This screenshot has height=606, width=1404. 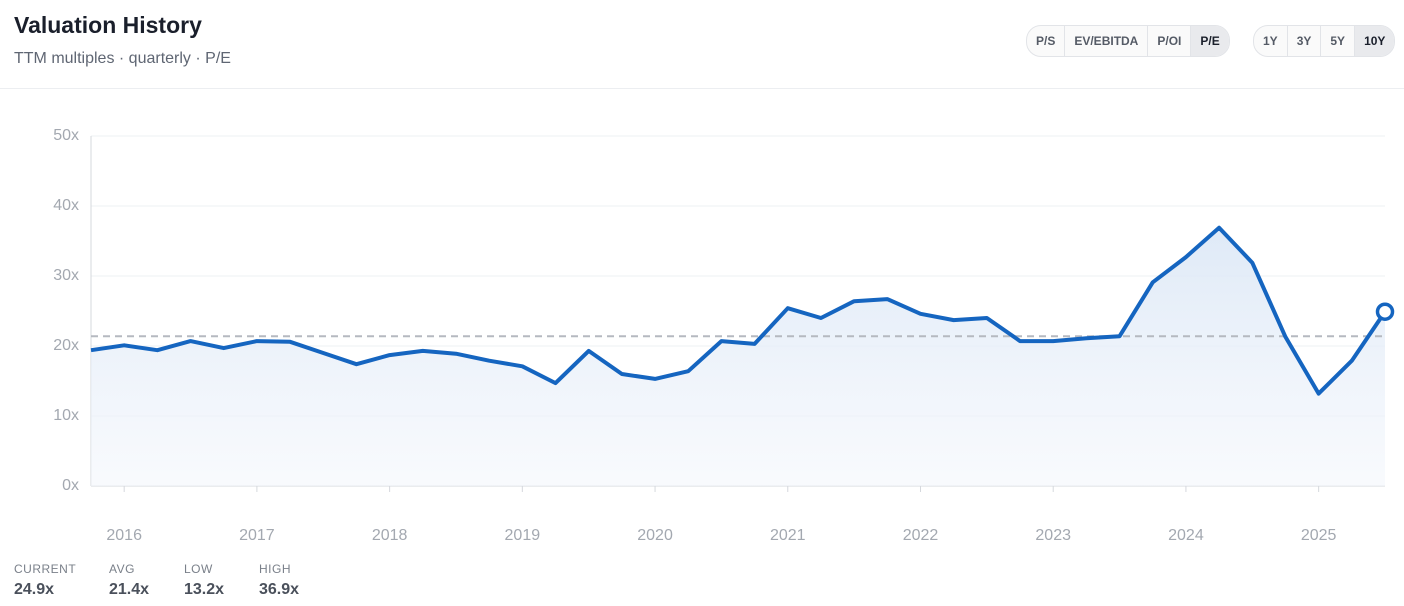 I want to click on y-tick-label: 50x, so click(x=66, y=135).